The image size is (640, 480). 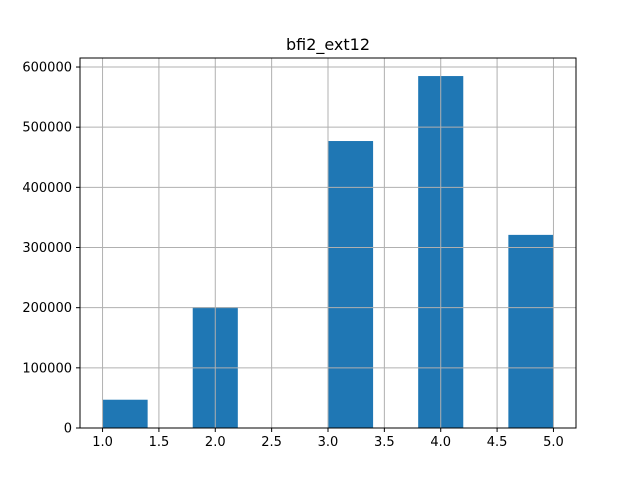 I want to click on x-tick-label: 1.0, so click(x=102, y=442).